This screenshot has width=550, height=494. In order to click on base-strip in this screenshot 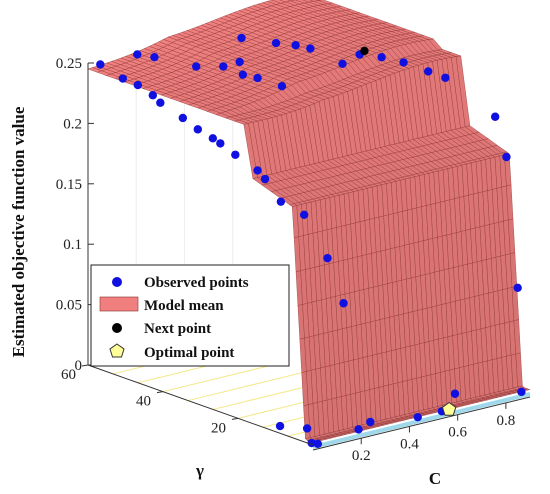, I will do `click(421, 420)`.